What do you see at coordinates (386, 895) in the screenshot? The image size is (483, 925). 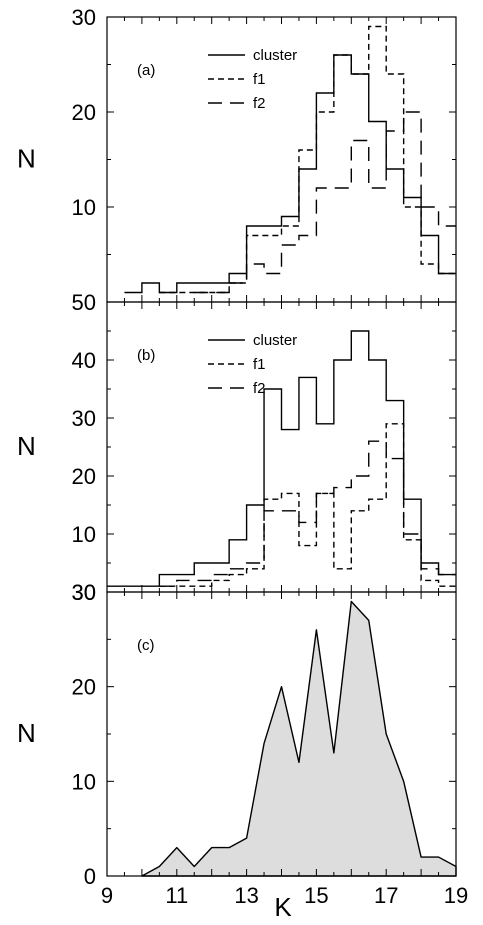 I see `x-tick-label: 17` at bounding box center [386, 895].